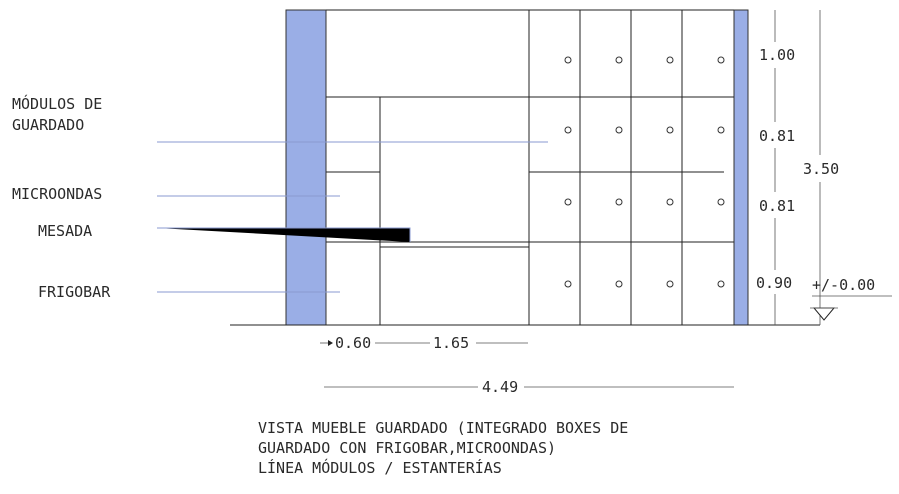 This screenshot has width=899, height=494. Describe the element at coordinates (821, 169) in the screenshot. I see `dim-h-total: 3.50` at that location.